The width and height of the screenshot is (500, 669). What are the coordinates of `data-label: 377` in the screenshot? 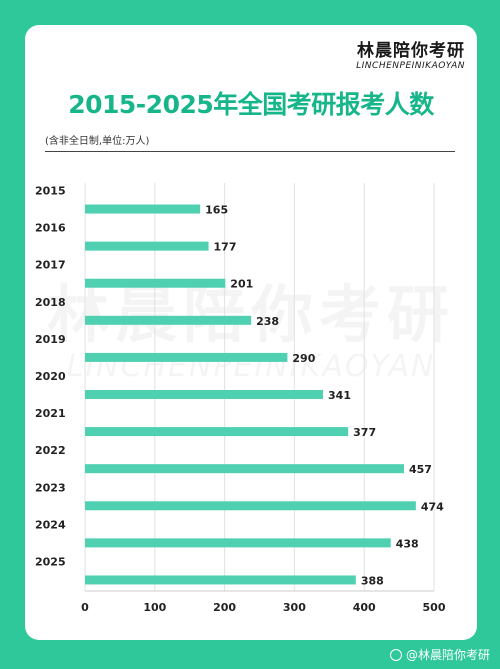 It's located at (364, 432).